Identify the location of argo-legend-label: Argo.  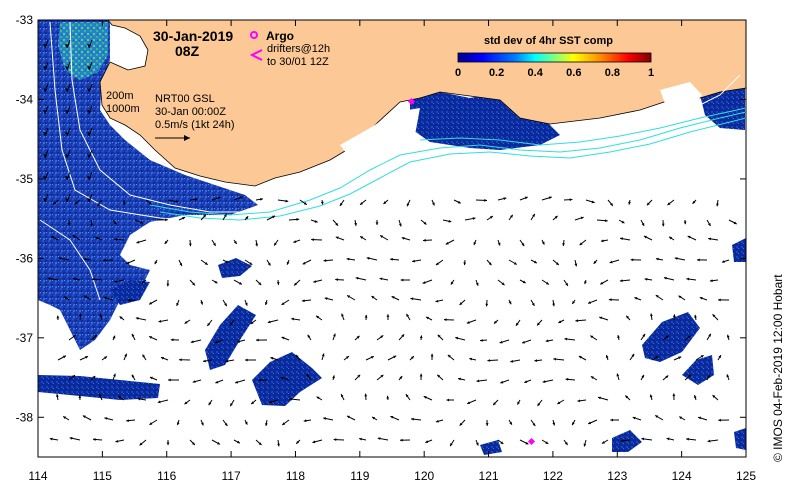
(280, 36).